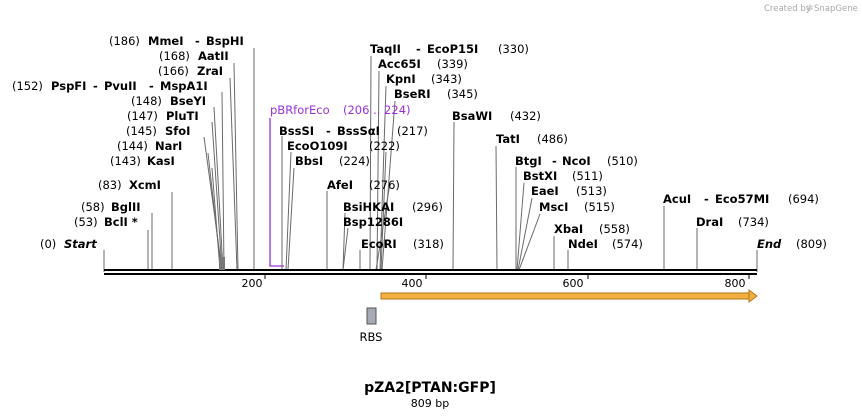 The width and height of the screenshot is (862, 419). What do you see at coordinates (371, 316) in the screenshot?
I see `rbs-box` at bounding box center [371, 316].